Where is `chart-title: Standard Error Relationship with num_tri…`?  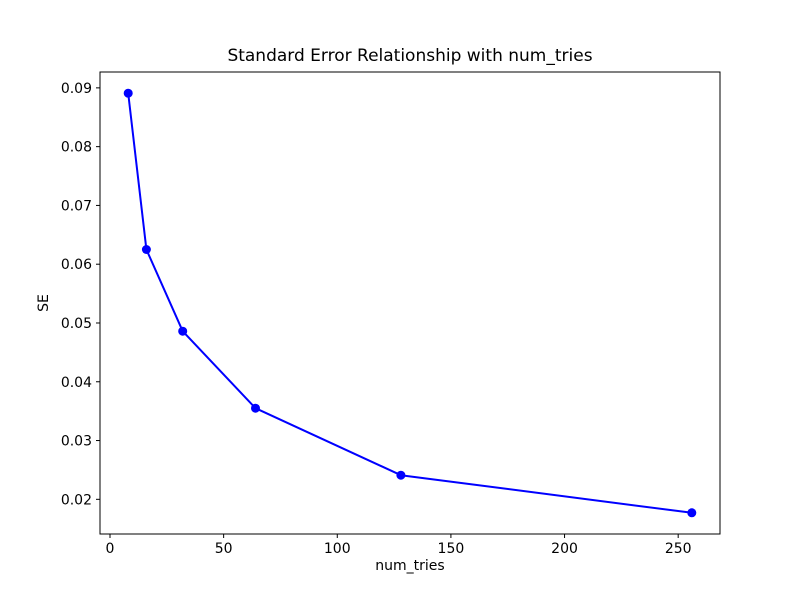 chart-title: Standard Error Relationship with num_tri… is located at coordinates (410, 56).